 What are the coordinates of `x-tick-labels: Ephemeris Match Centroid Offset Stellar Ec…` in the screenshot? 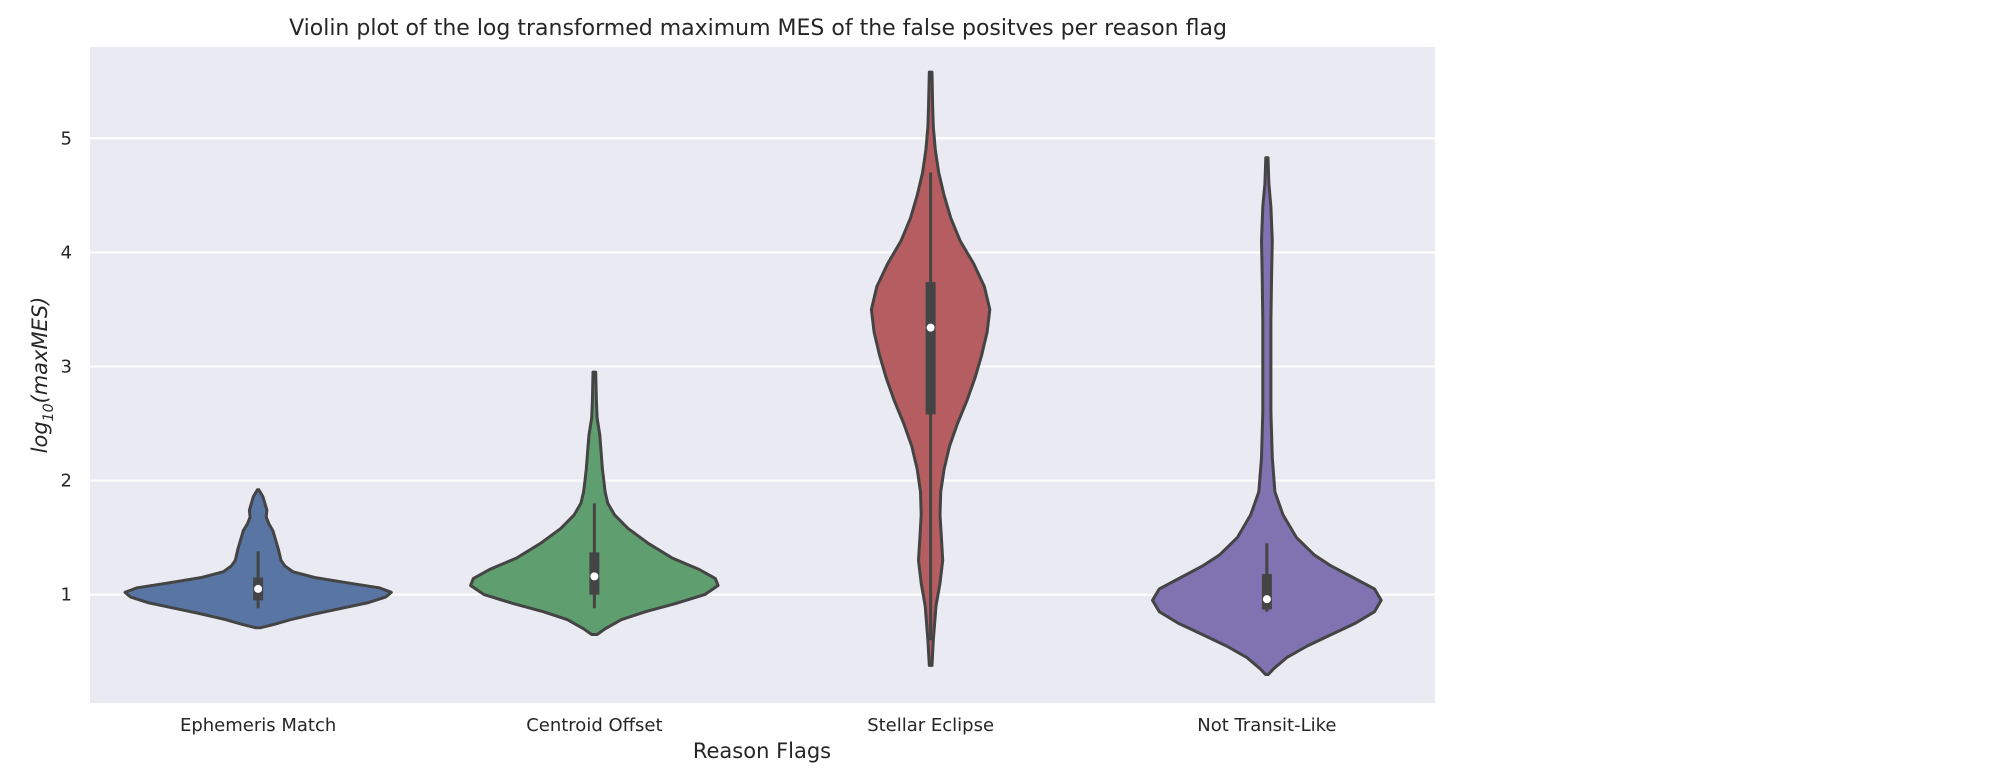 It's located at (758, 725).